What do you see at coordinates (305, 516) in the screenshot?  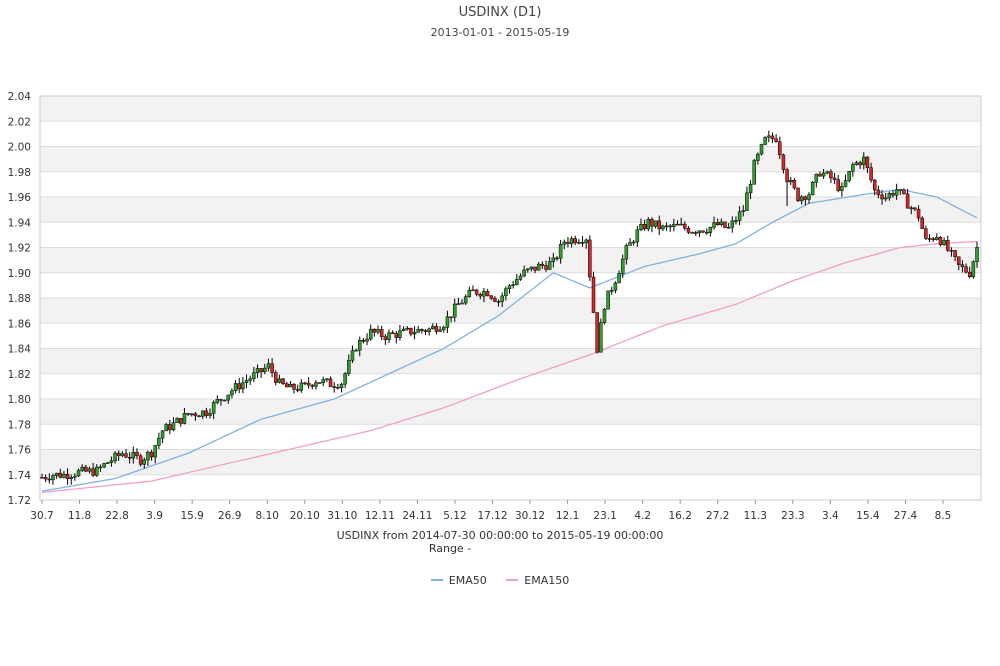 I see `x-tick-label: 20.10` at bounding box center [305, 516].